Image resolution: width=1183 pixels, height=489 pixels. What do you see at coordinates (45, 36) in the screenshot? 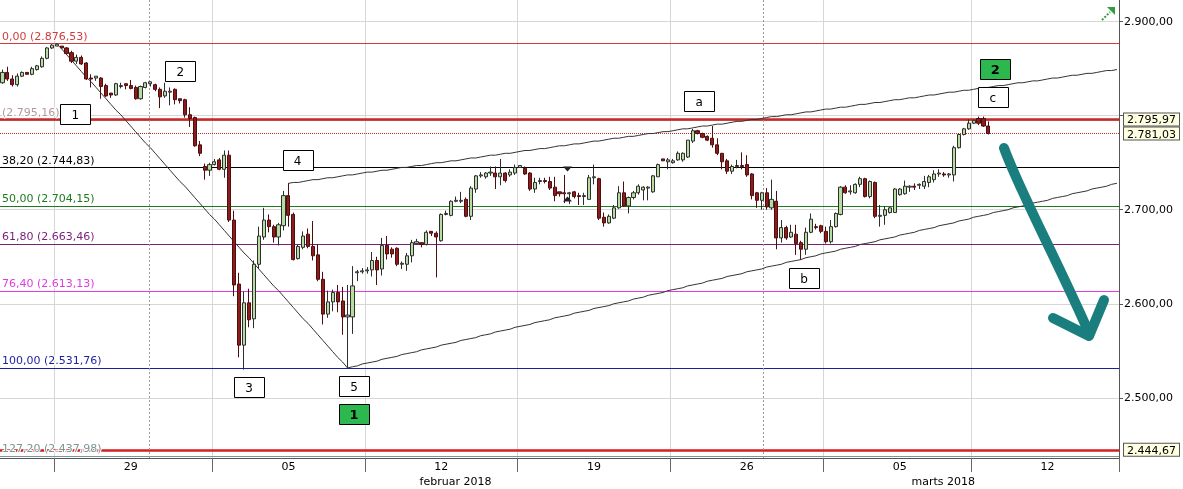
I see `ref-line-label: 0,00 (2.876,53)` at bounding box center [45, 36].